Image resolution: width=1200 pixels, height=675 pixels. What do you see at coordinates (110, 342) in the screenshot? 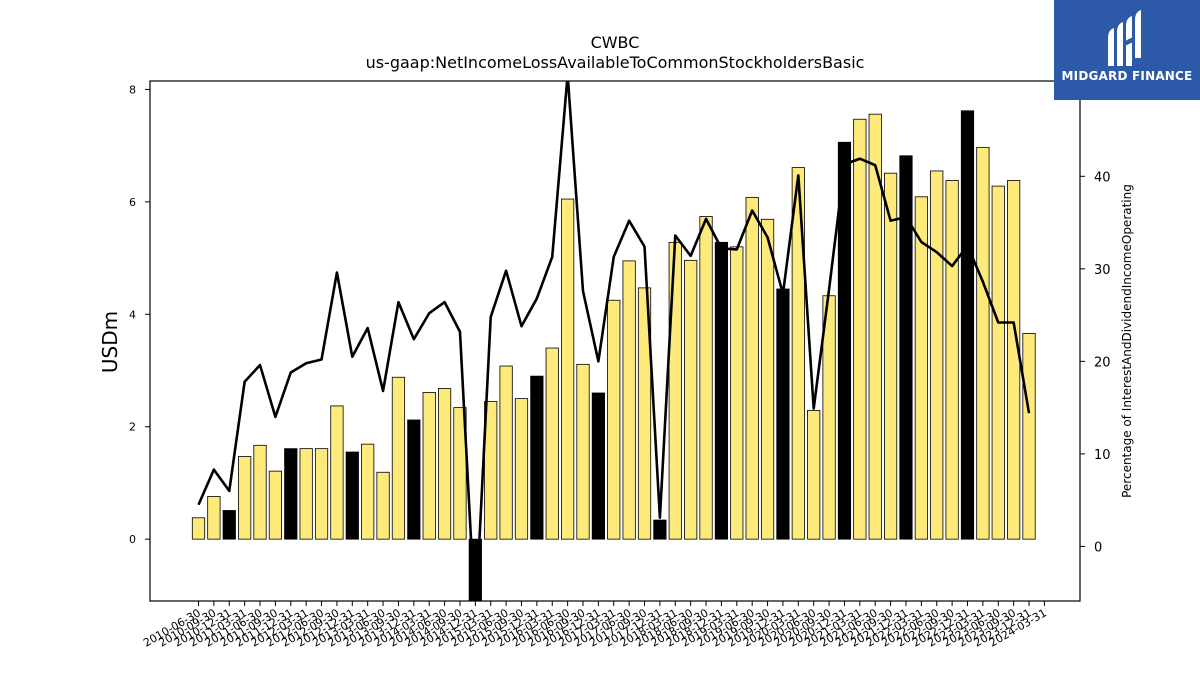
I see `y-axis-label: USDm` at bounding box center [110, 342].